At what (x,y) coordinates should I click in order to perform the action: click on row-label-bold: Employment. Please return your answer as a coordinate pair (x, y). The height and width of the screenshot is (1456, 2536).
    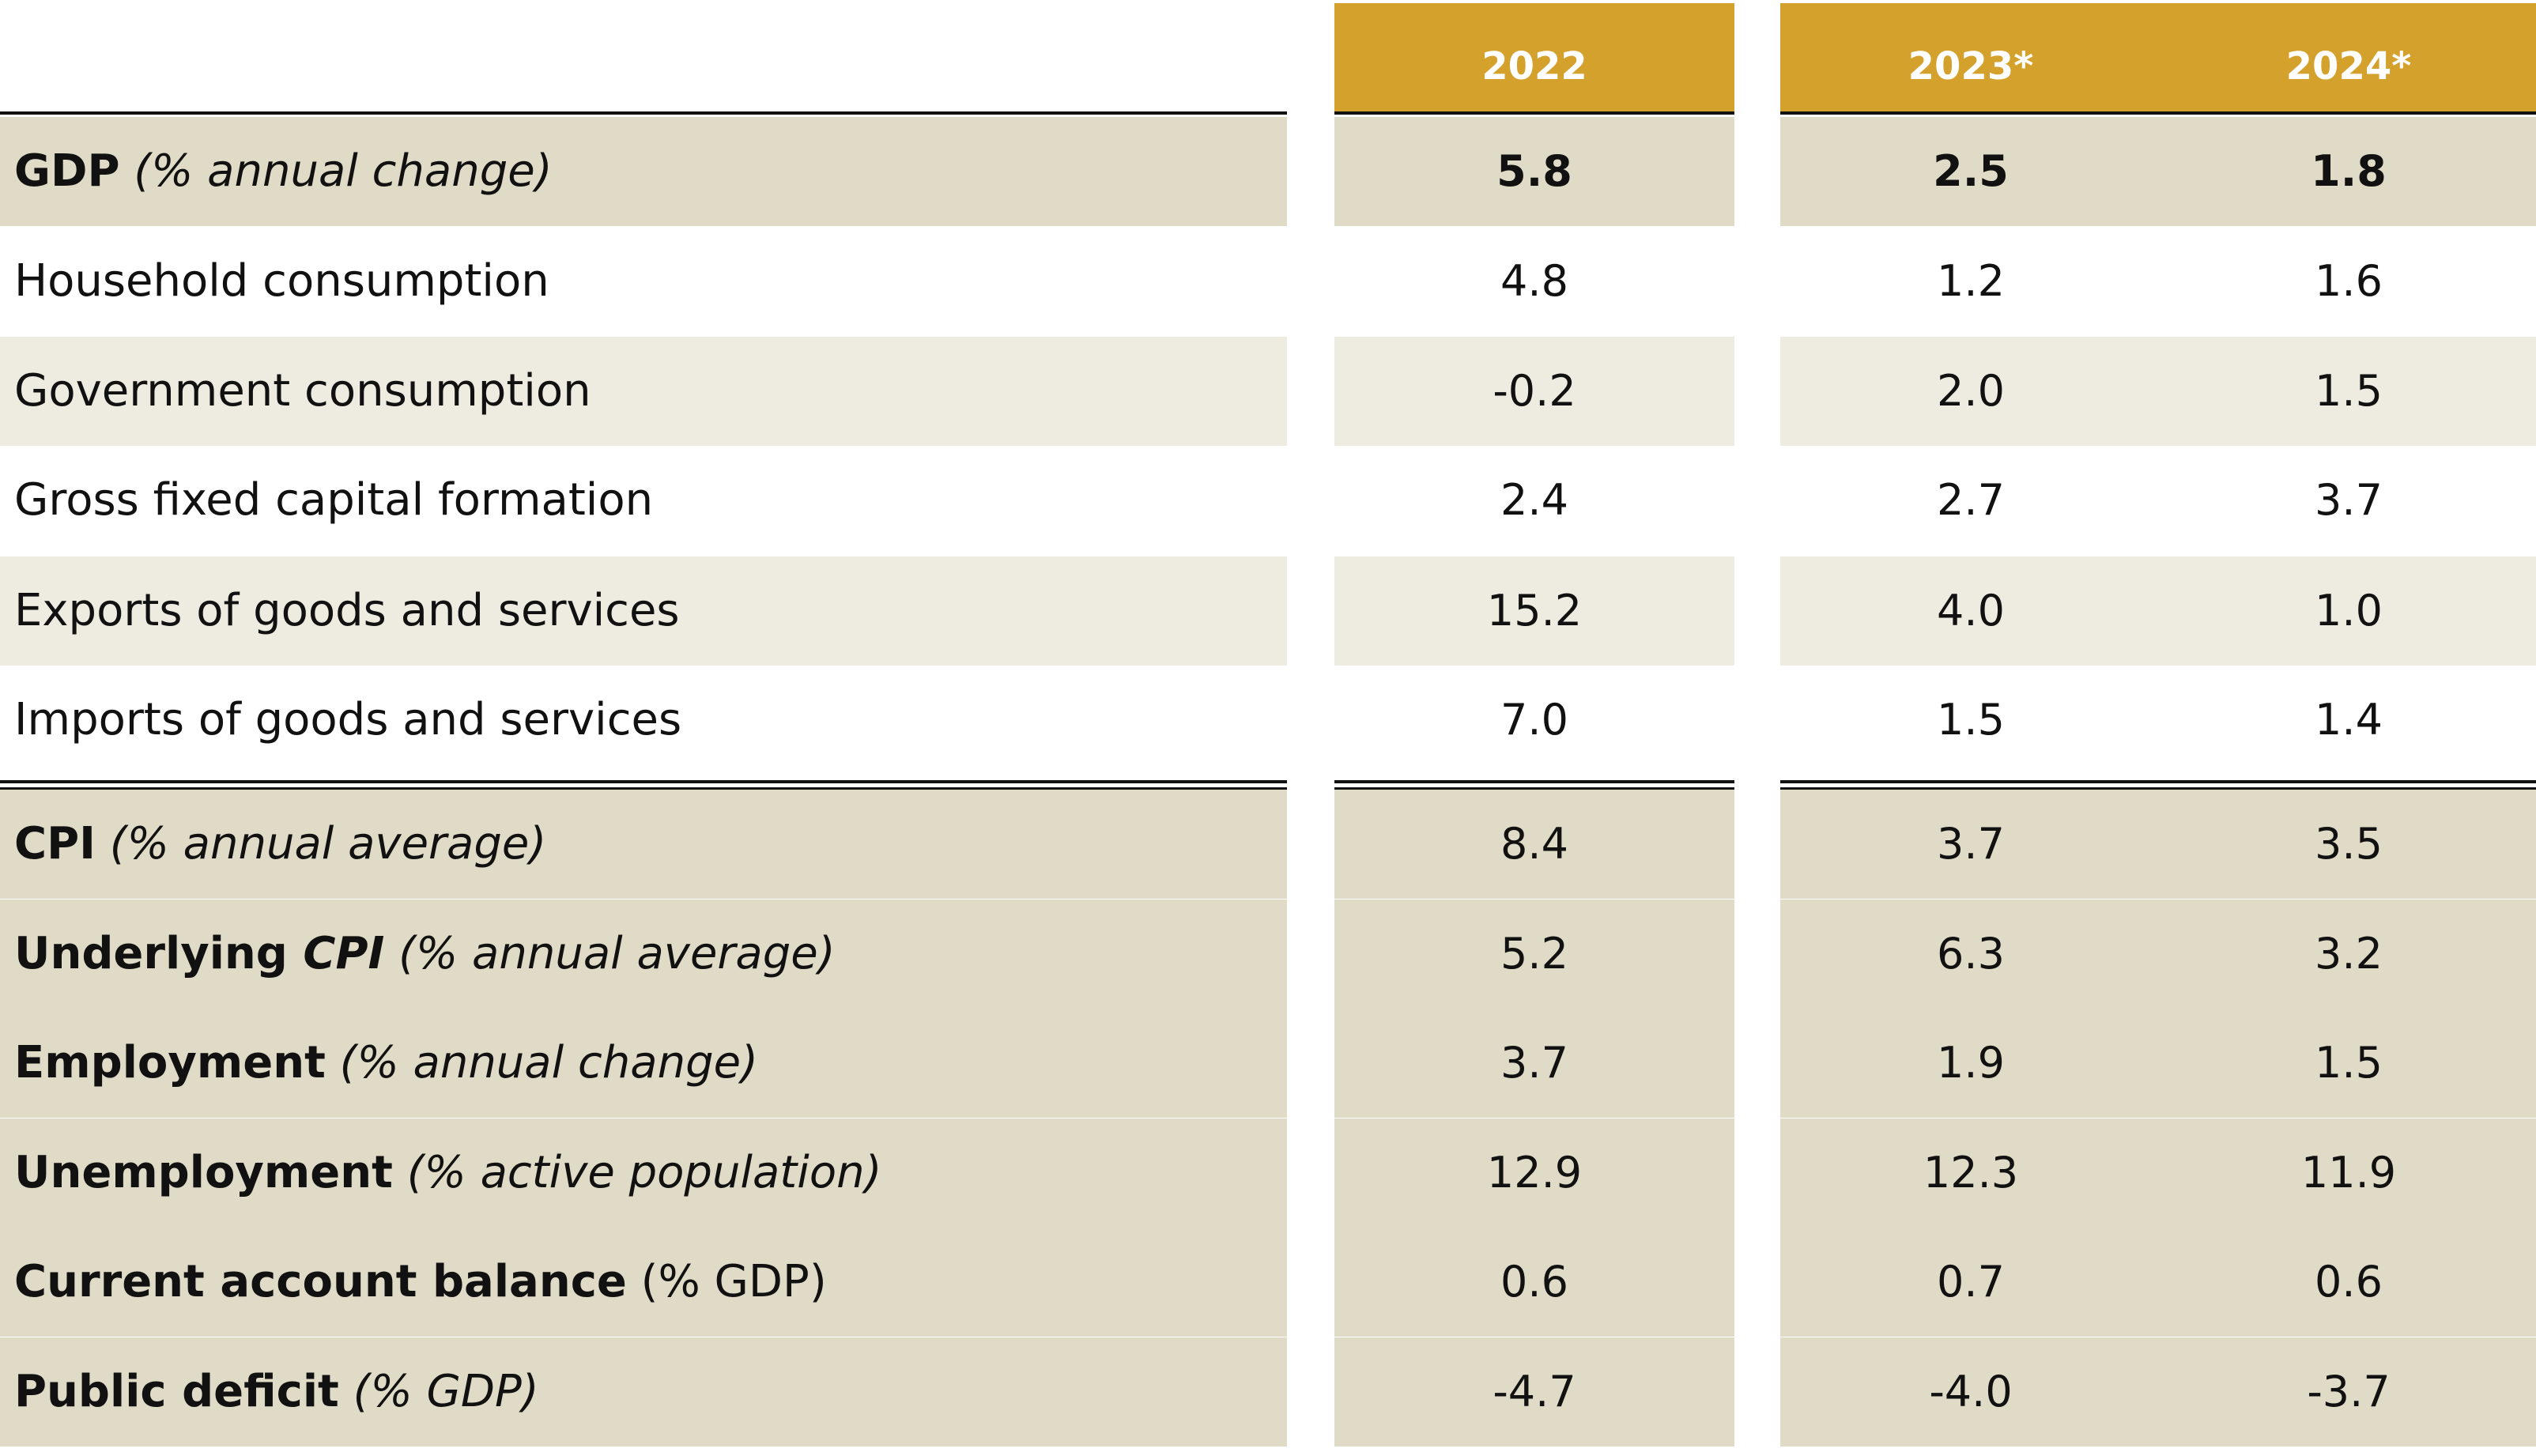
    Looking at the image, I should click on (170, 1062).